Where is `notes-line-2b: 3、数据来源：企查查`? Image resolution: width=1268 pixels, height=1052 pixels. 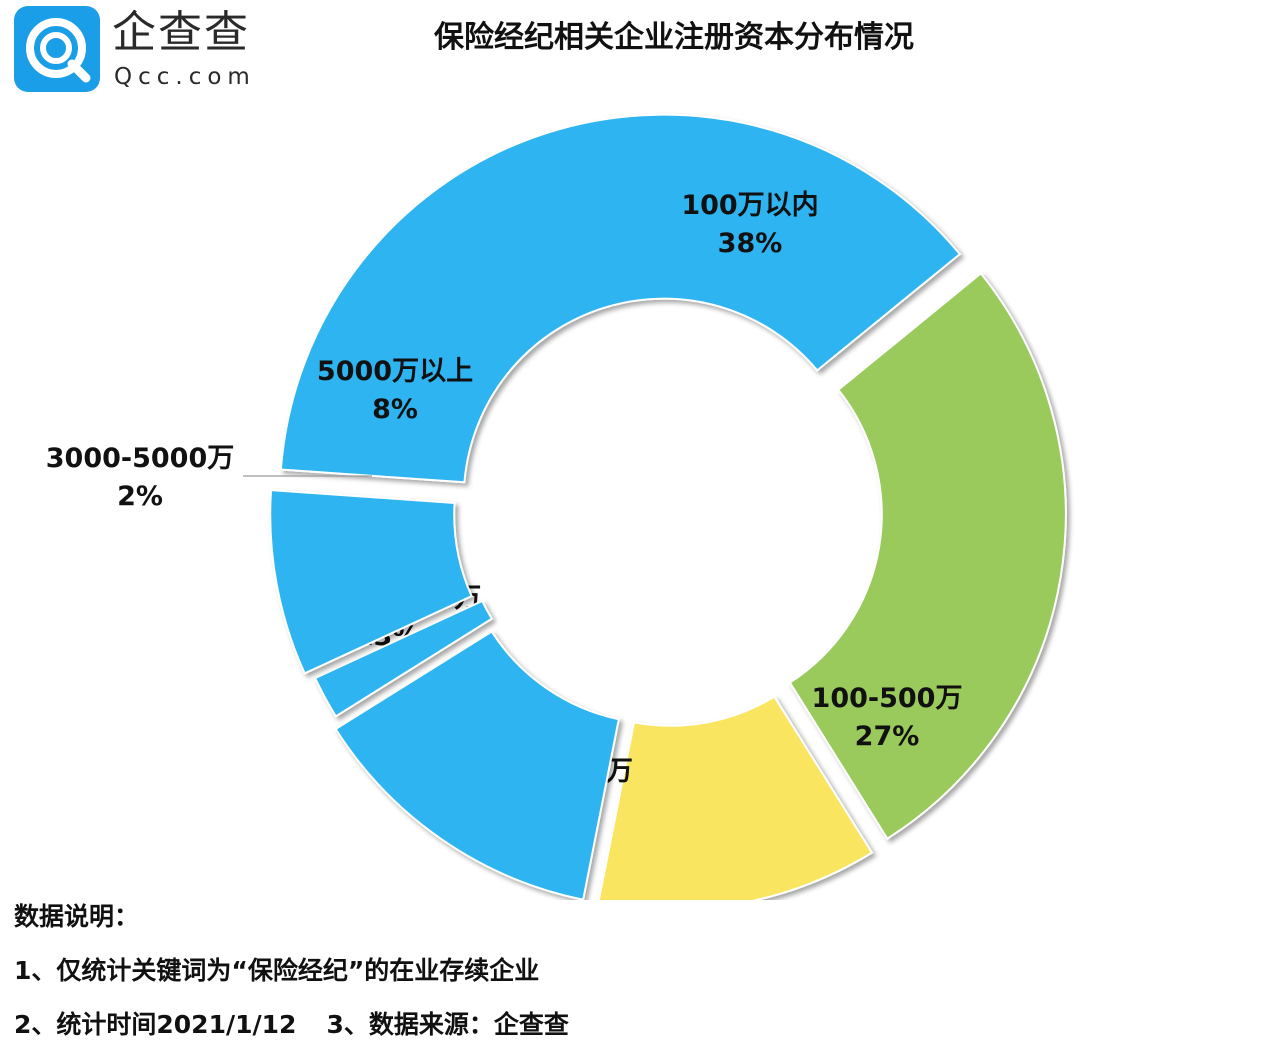 notes-line-2b: 3、数据来源：企查查 is located at coordinates (447, 1024).